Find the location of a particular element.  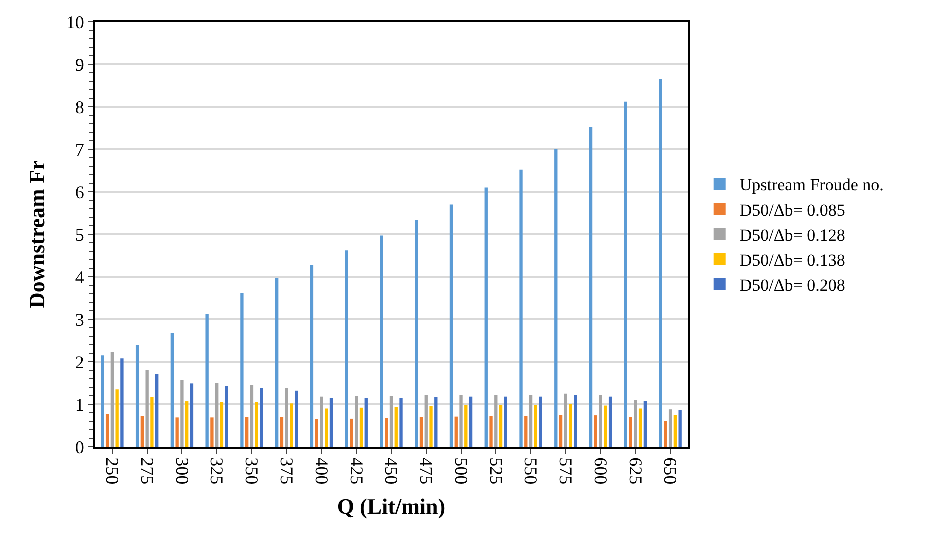

y-tick-label: 9 is located at coordinates (79, 64).